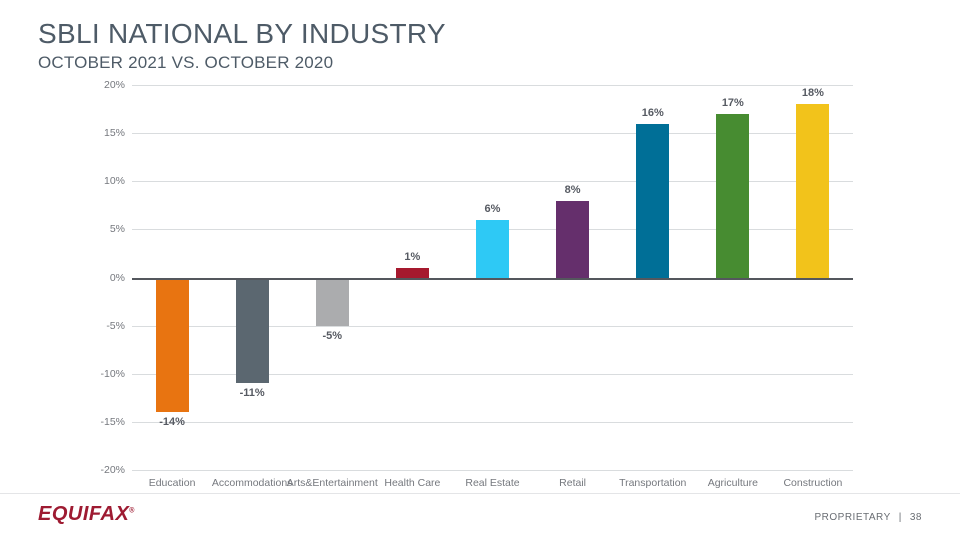 The height and width of the screenshot is (540, 960). What do you see at coordinates (332, 302) in the screenshot?
I see `bar-arts-entertainment` at bounding box center [332, 302].